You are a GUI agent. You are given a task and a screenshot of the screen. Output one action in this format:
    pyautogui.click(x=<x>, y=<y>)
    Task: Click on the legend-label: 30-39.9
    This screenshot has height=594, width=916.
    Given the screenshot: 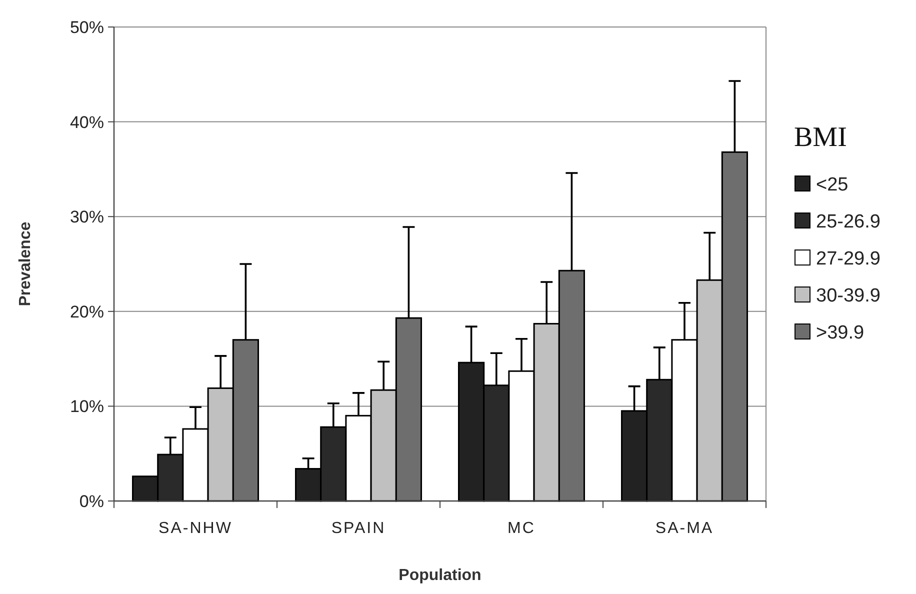 What is the action you would take?
    pyautogui.click(x=848, y=296)
    